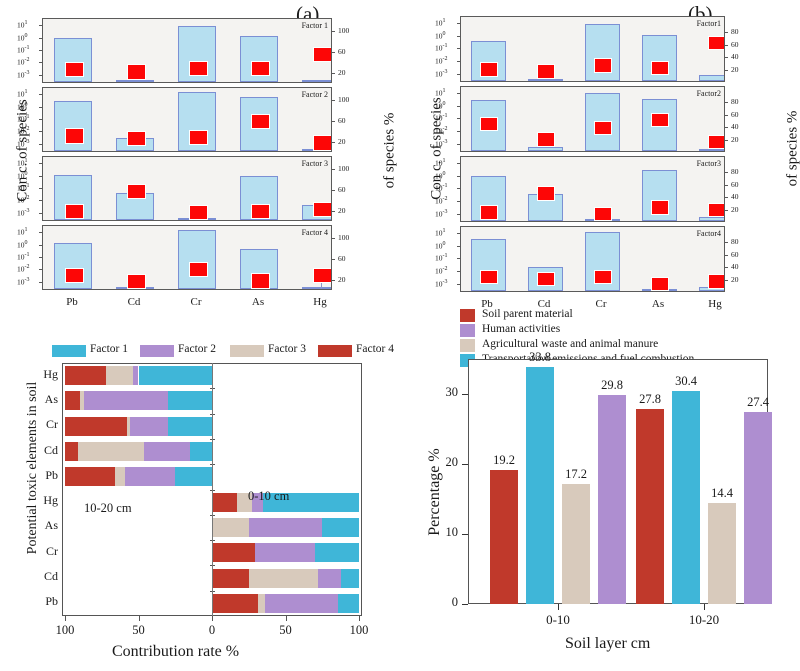 The image size is (800, 671). I want to click on y2tick-label: 40, so click(735, 57).